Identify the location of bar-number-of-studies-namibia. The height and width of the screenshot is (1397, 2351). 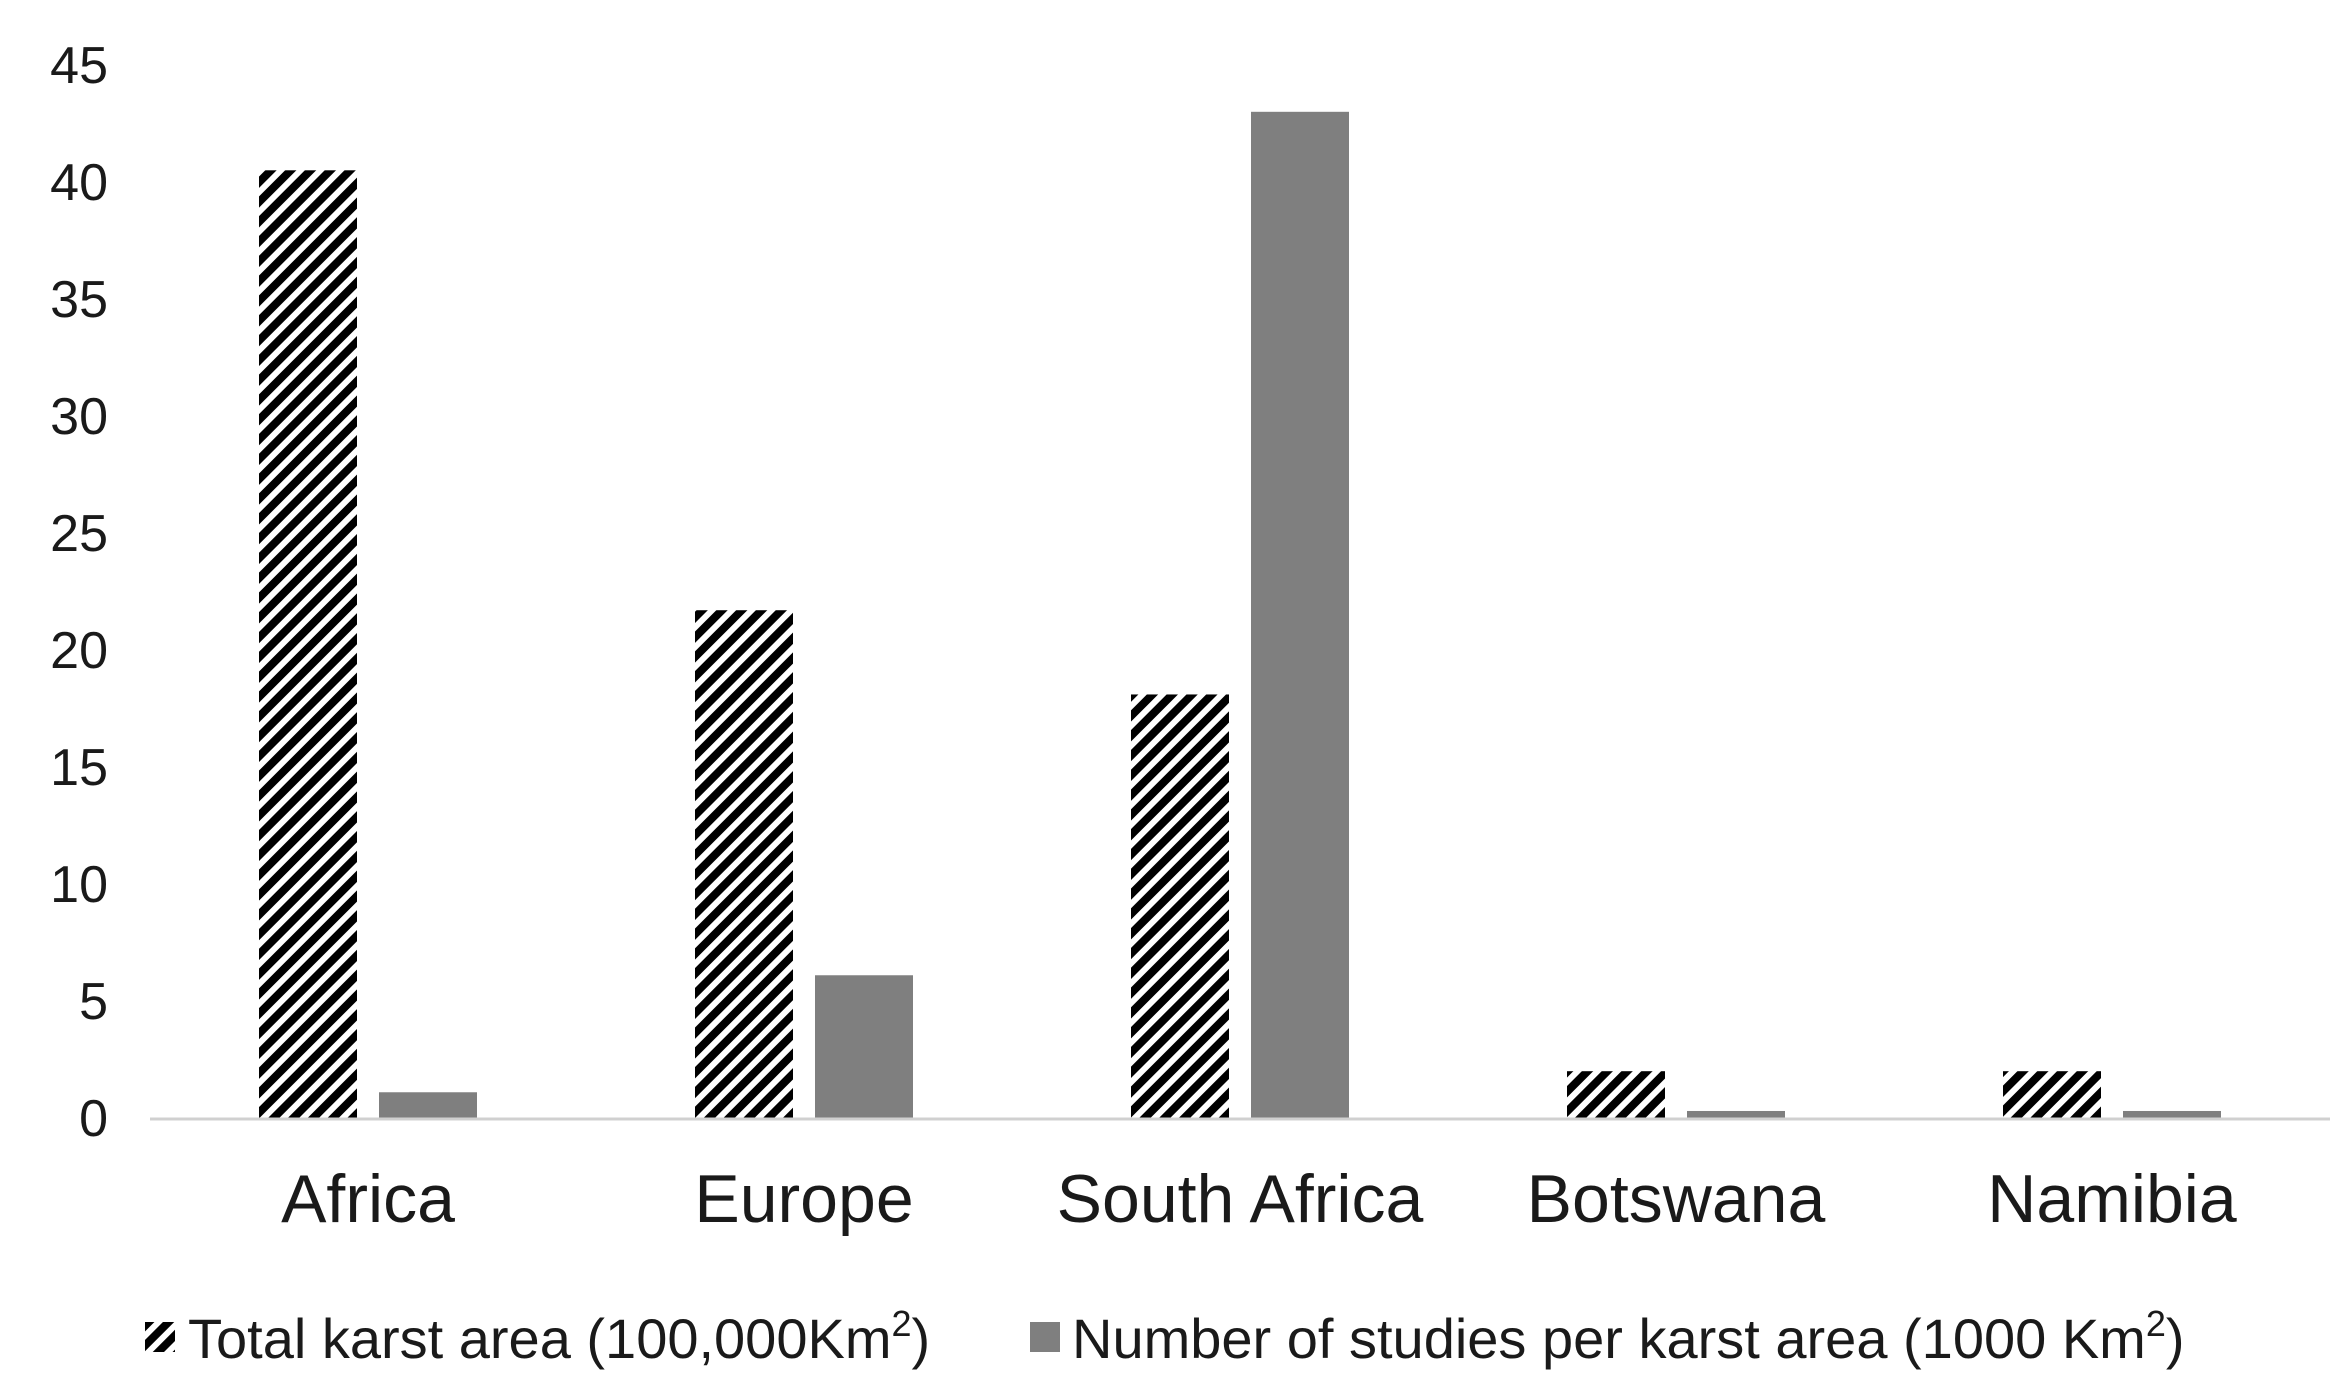
(2172, 1114).